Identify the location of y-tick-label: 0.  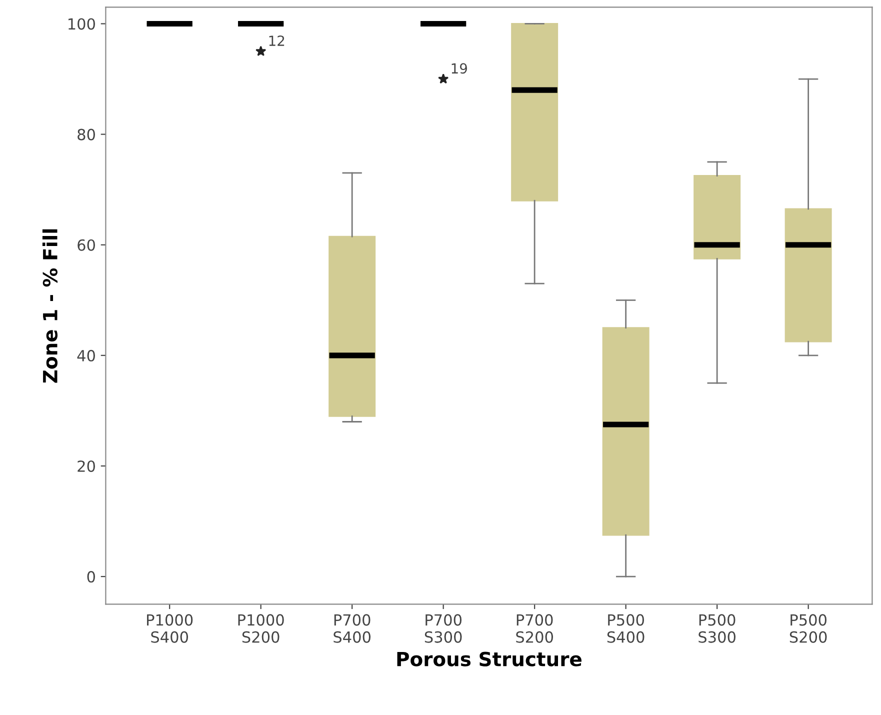
(91, 577).